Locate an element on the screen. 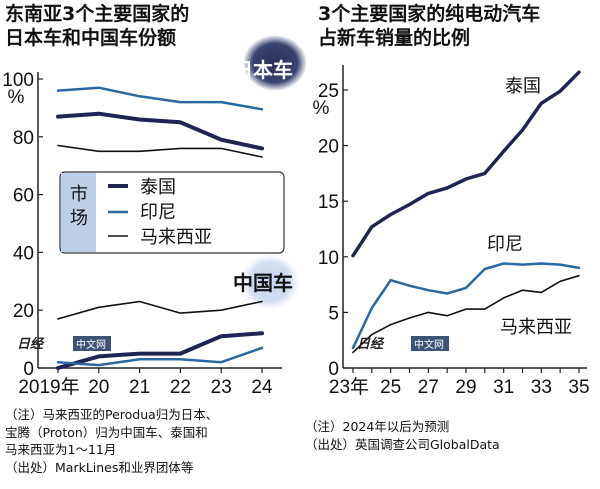 Image resolution: width=600 pixels, height=489 pixels. legend: 市 场 泰国 印尼 马来西亚 is located at coordinates (172, 212).